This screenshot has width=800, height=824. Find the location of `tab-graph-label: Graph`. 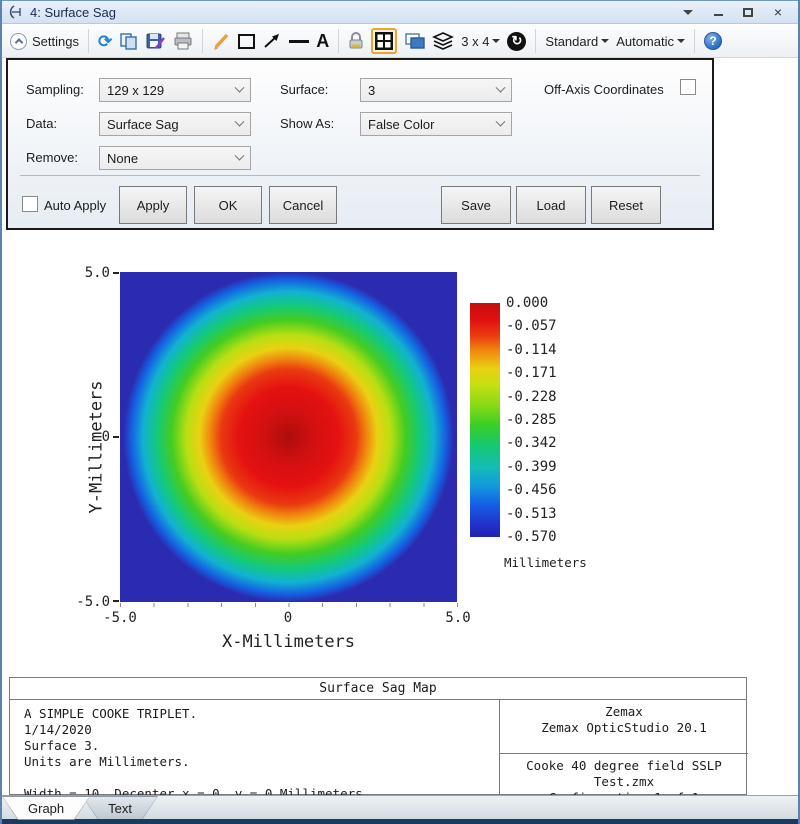

tab-graph-label: Graph is located at coordinates (46, 808).